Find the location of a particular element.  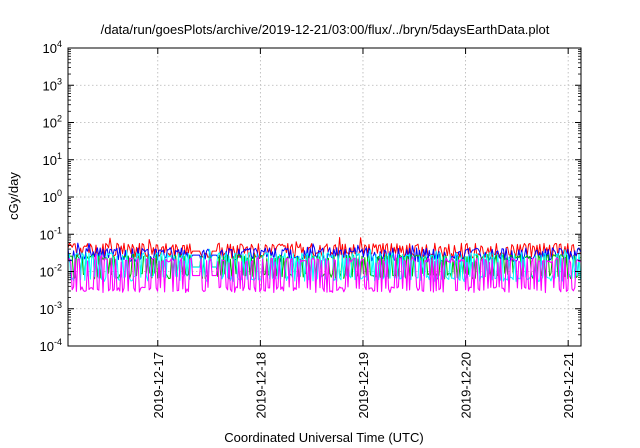

y-tick-label: 10⁻² is located at coordinates (51, 271).